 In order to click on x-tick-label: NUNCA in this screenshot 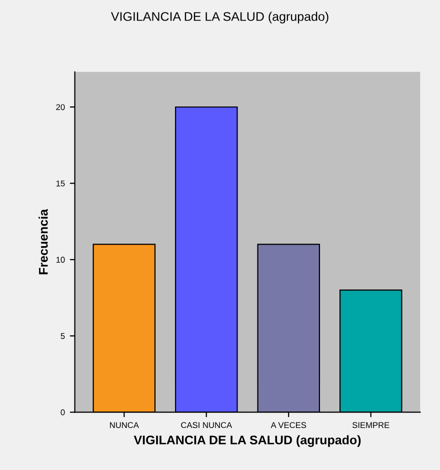, I will do `click(124, 425)`.